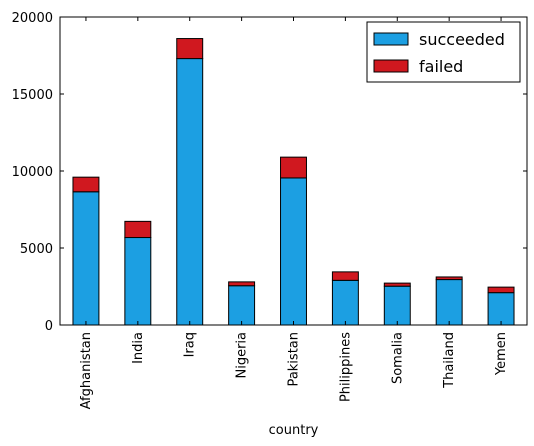 The image size is (534, 446). Describe the element at coordinates (138, 281) in the screenshot. I see `bar-succeeded-india` at that location.